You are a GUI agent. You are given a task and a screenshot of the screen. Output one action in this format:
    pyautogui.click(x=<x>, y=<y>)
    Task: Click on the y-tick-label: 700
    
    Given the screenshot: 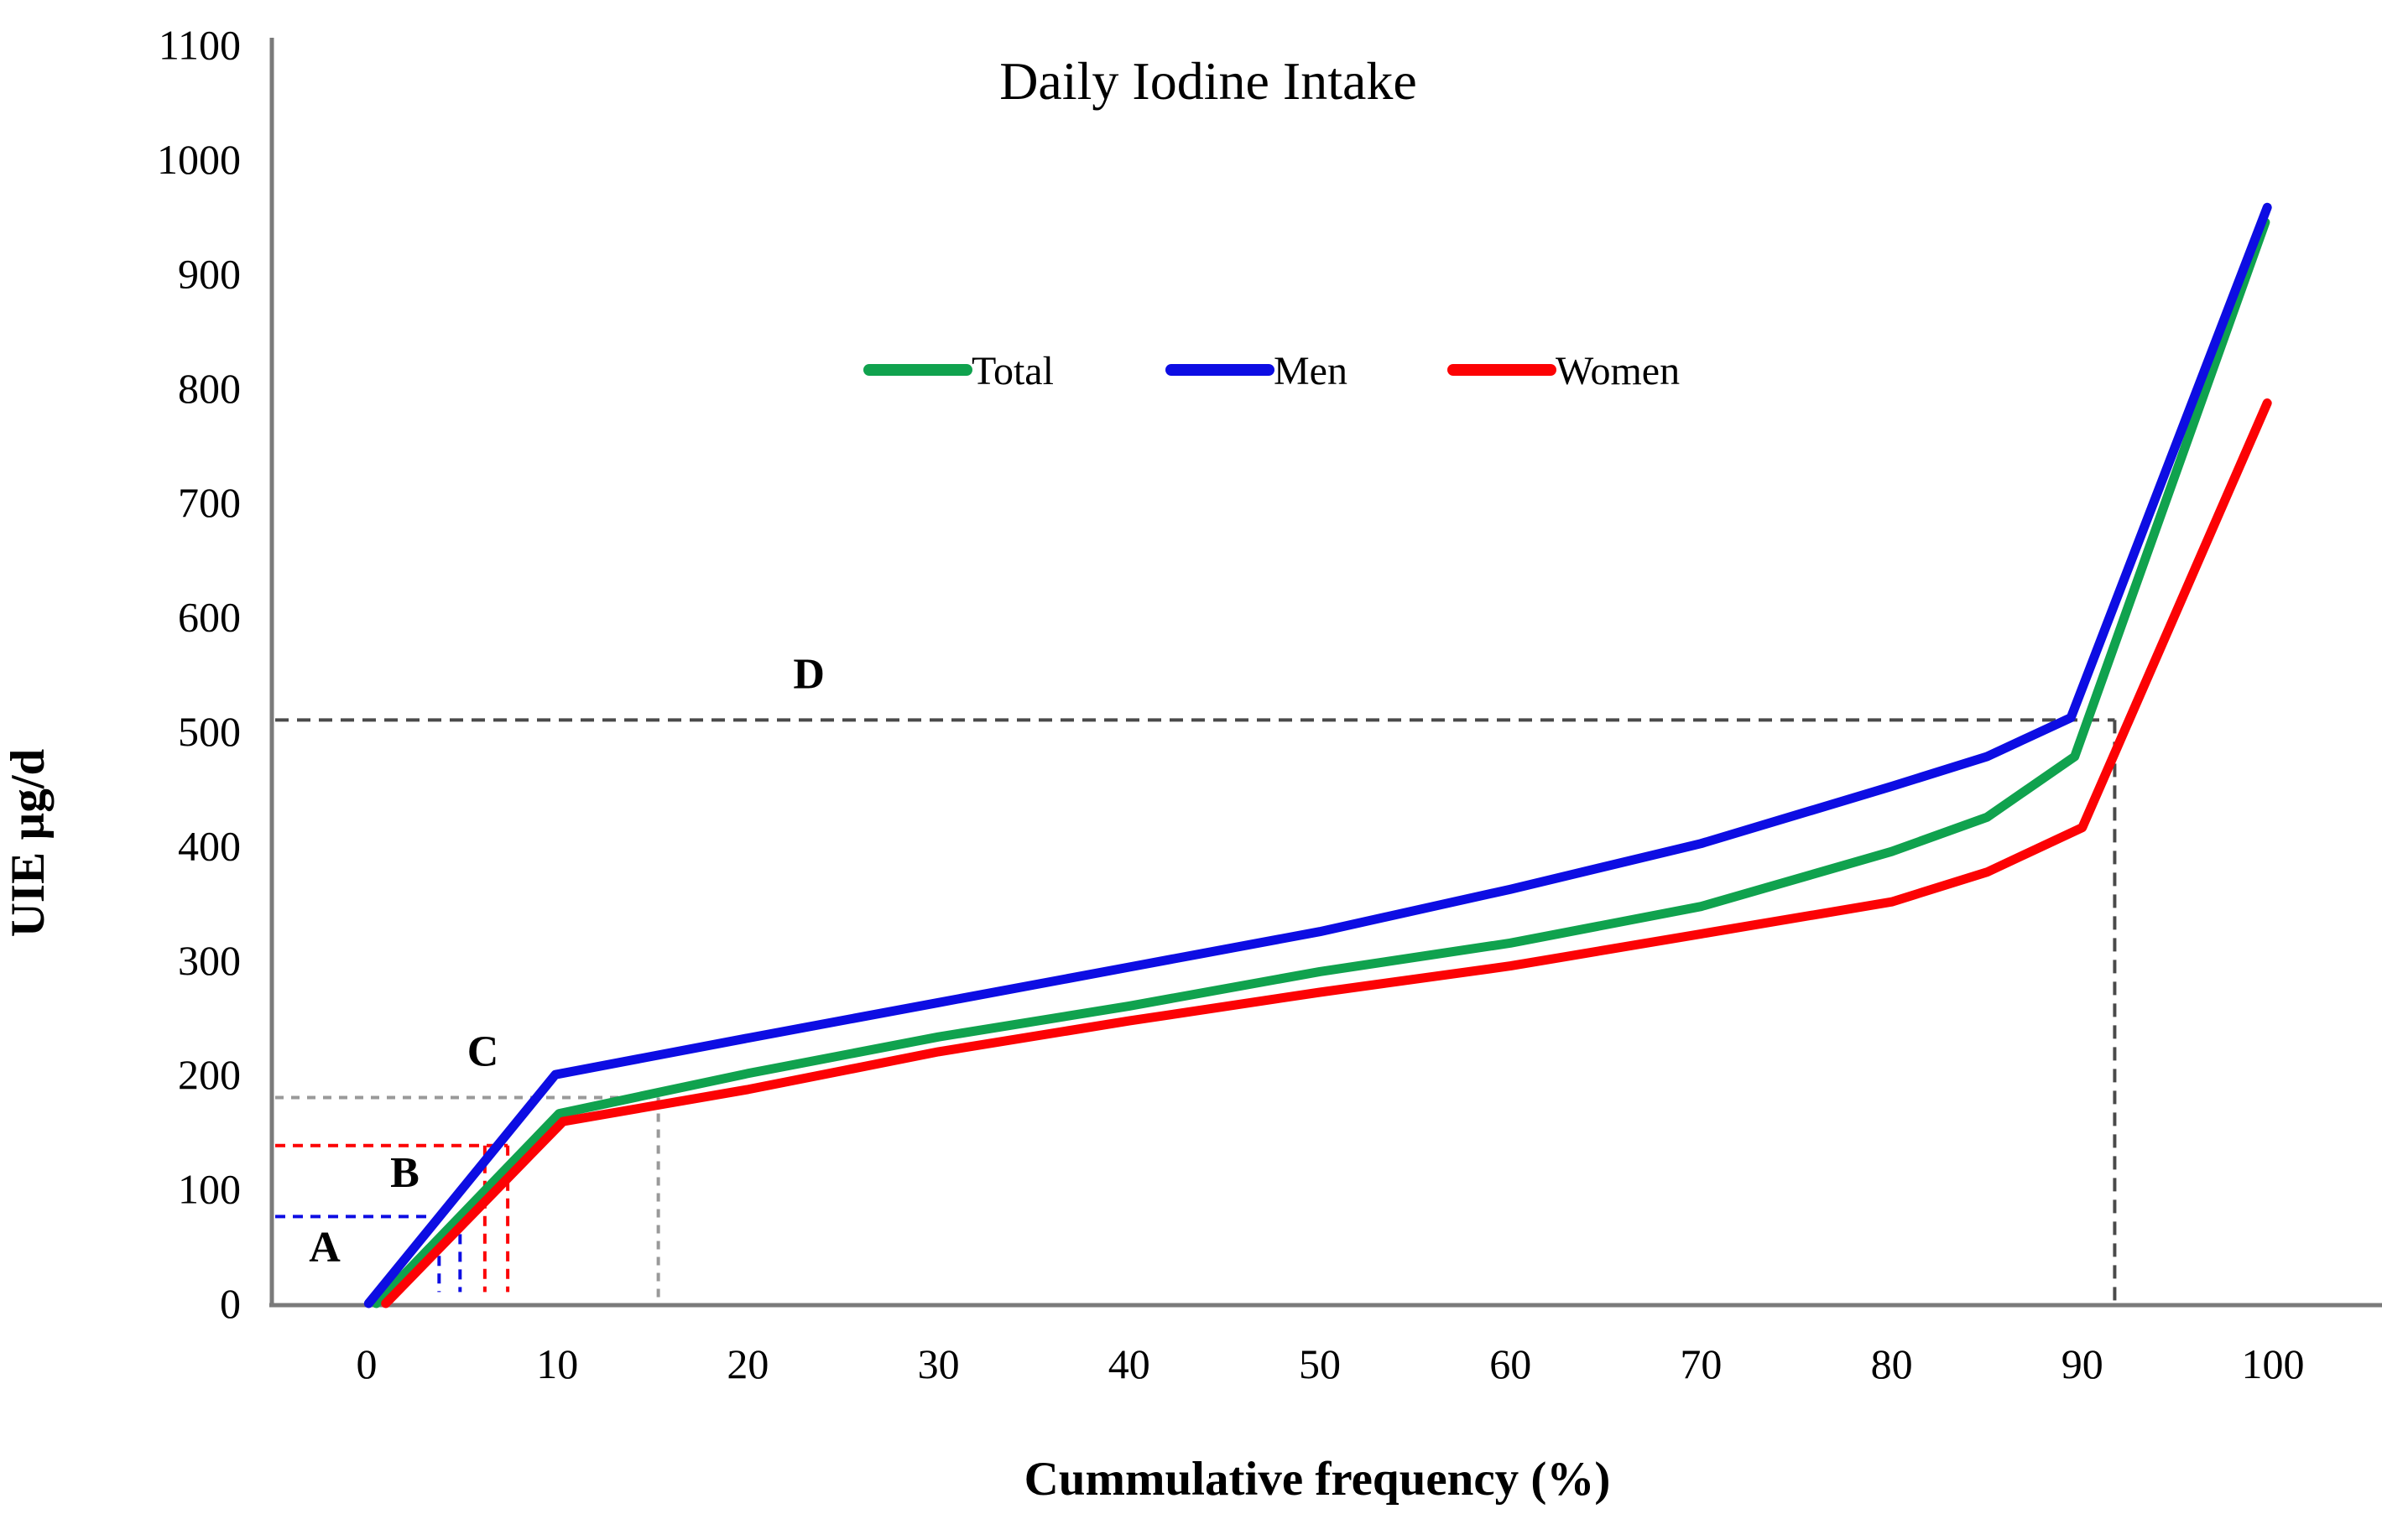 What is the action you would take?
    pyautogui.click(x=209, y=503)
    